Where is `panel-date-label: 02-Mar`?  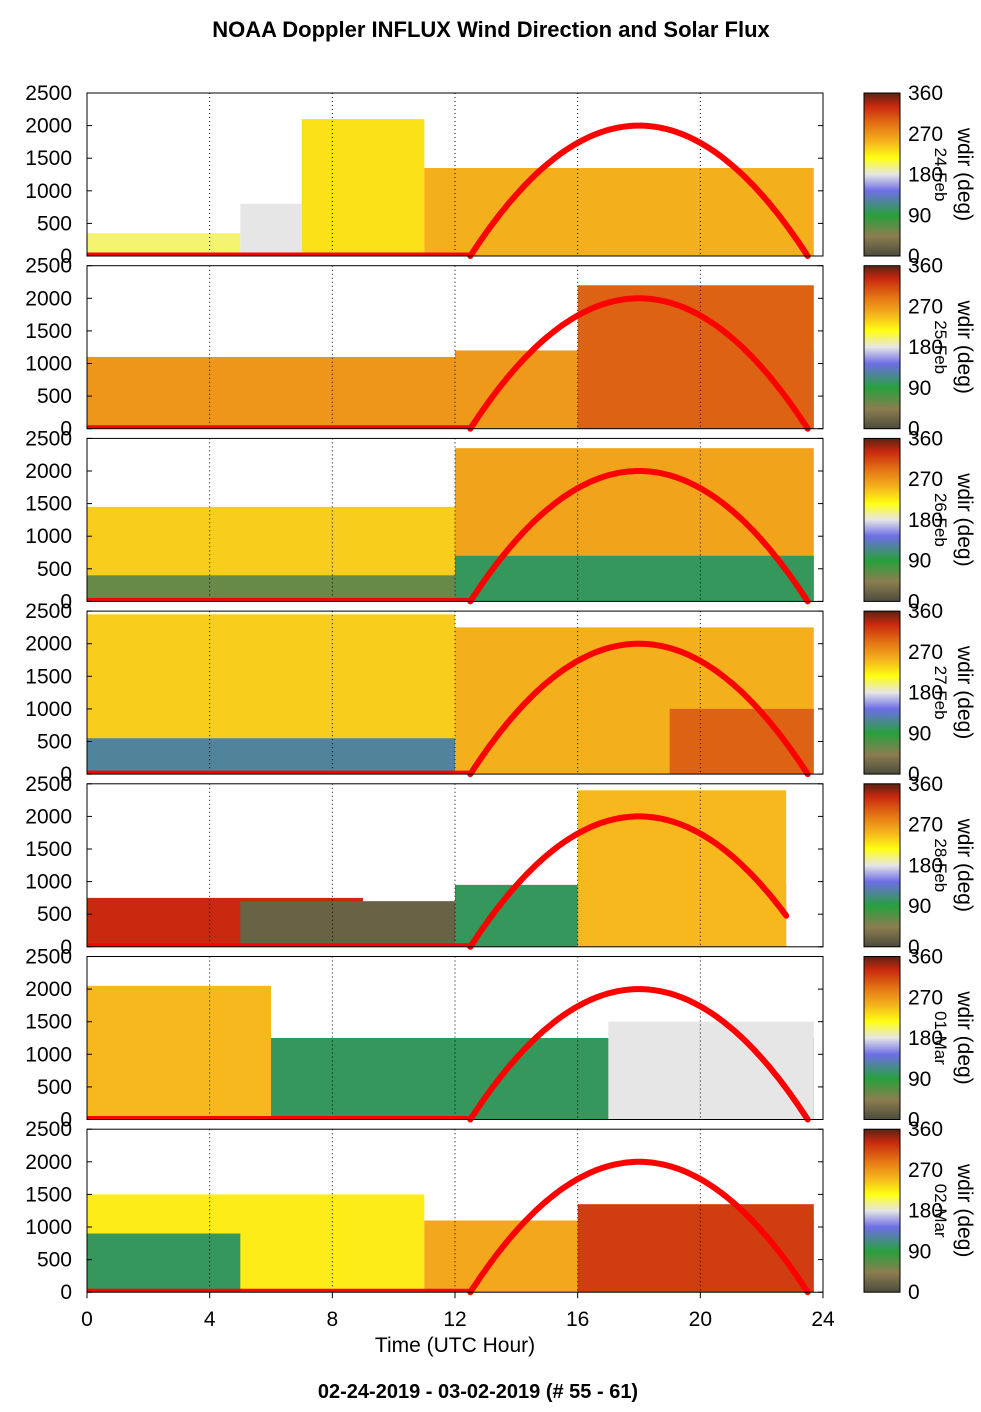 panel-date-label: 02-Mar is located at coordinates (940, 1211).